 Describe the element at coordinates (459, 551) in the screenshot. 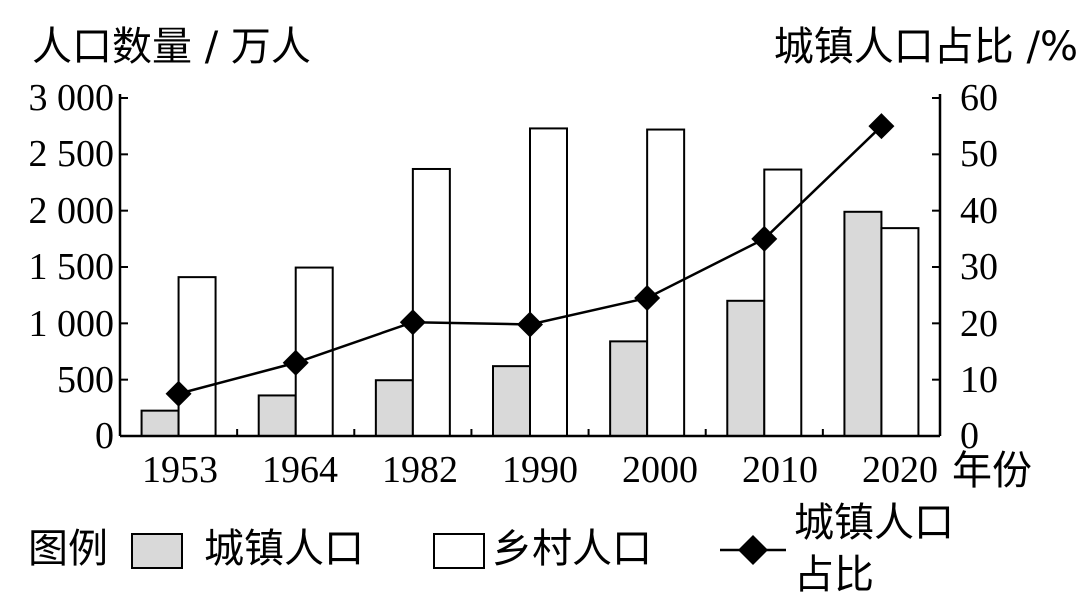

I see `legend-swatch-rural` at that location.